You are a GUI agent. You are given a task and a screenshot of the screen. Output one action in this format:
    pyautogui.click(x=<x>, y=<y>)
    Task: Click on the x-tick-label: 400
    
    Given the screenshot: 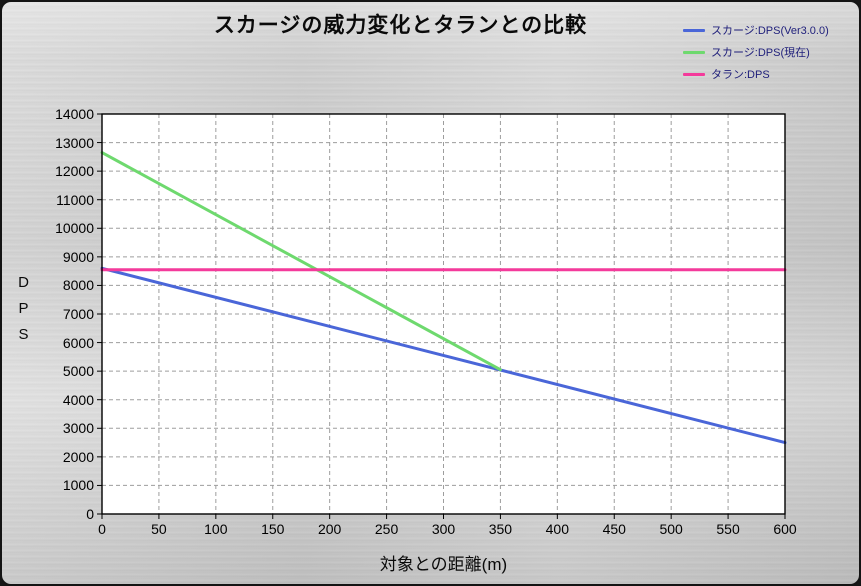 What is the action you would take?
    pyautogui.click(x=557, y=529)
    